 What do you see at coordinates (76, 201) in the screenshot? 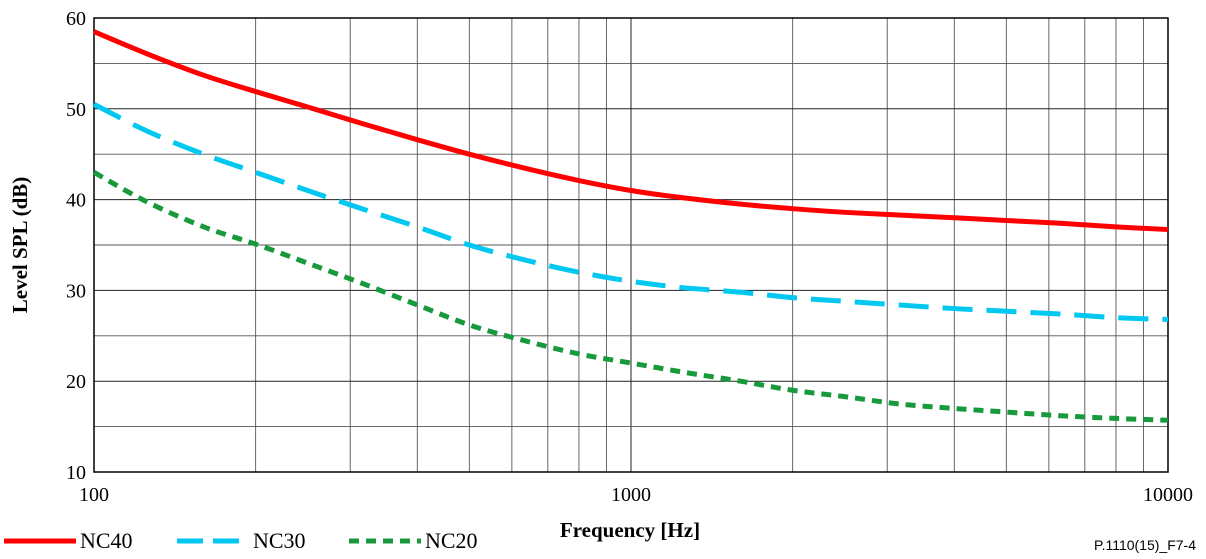
I see `y-tick-label: 40` at bounding box center [76, 201].